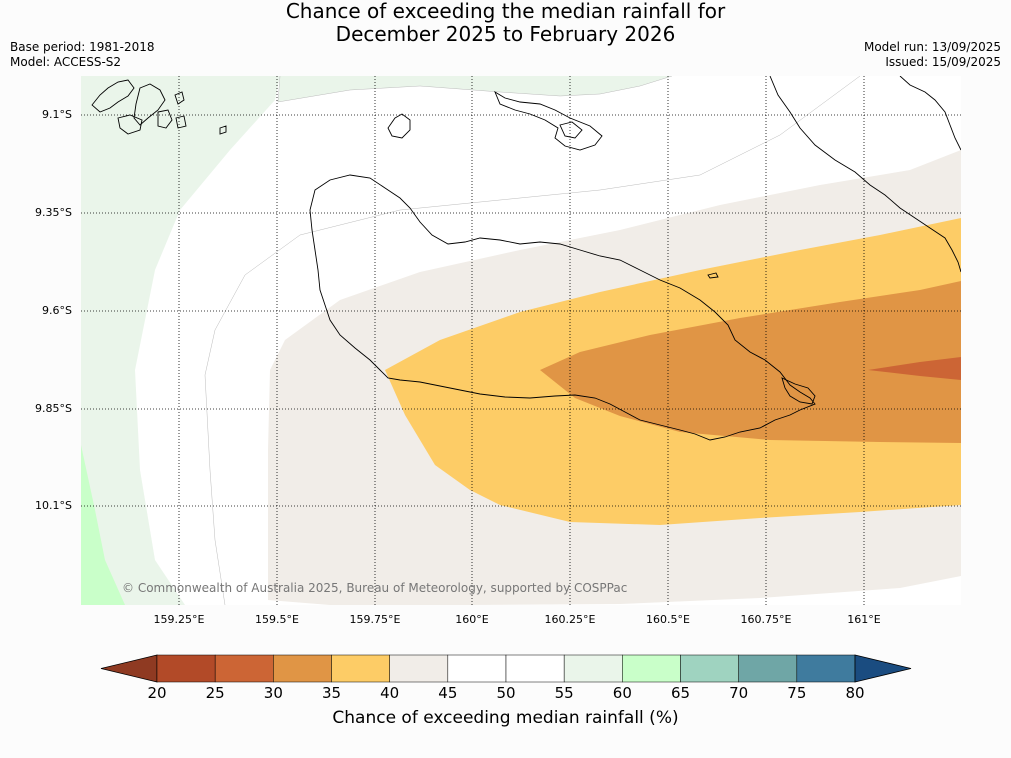  What do you see at coordinates (622, 693) in the screenshot?
I see `colorbar-tick-label: 60` at bounding box center [622, 693].